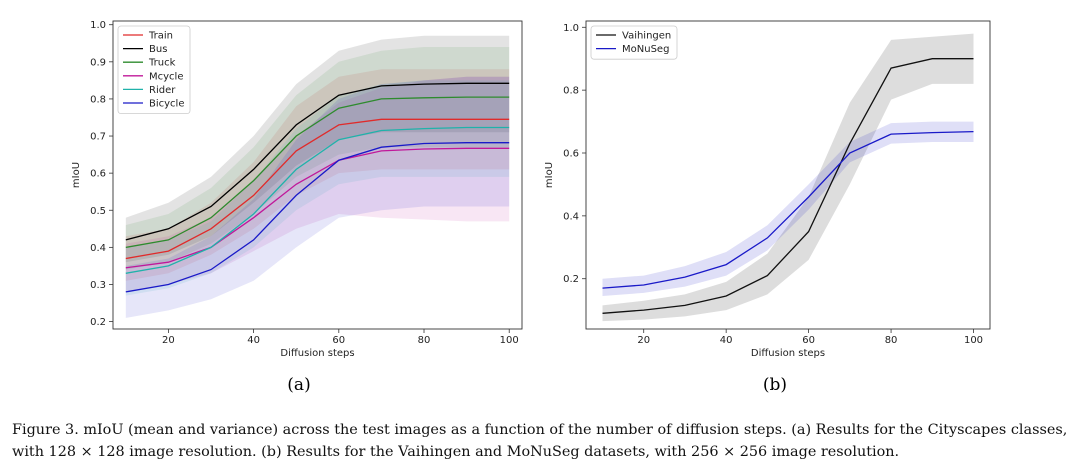 Image resolution: width=1080 pixels, height=470 pixels. I want to click on chart0-legend, so click(154, 69).